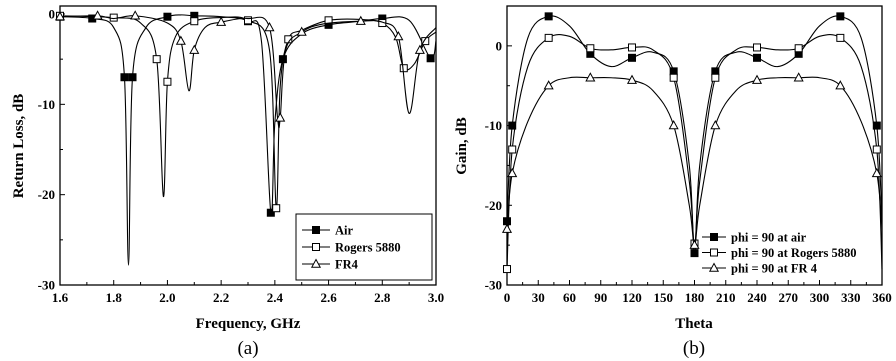 This screenshot has height=361, width=896. I want to click on x-tick-label: 240, so click(757, 297).